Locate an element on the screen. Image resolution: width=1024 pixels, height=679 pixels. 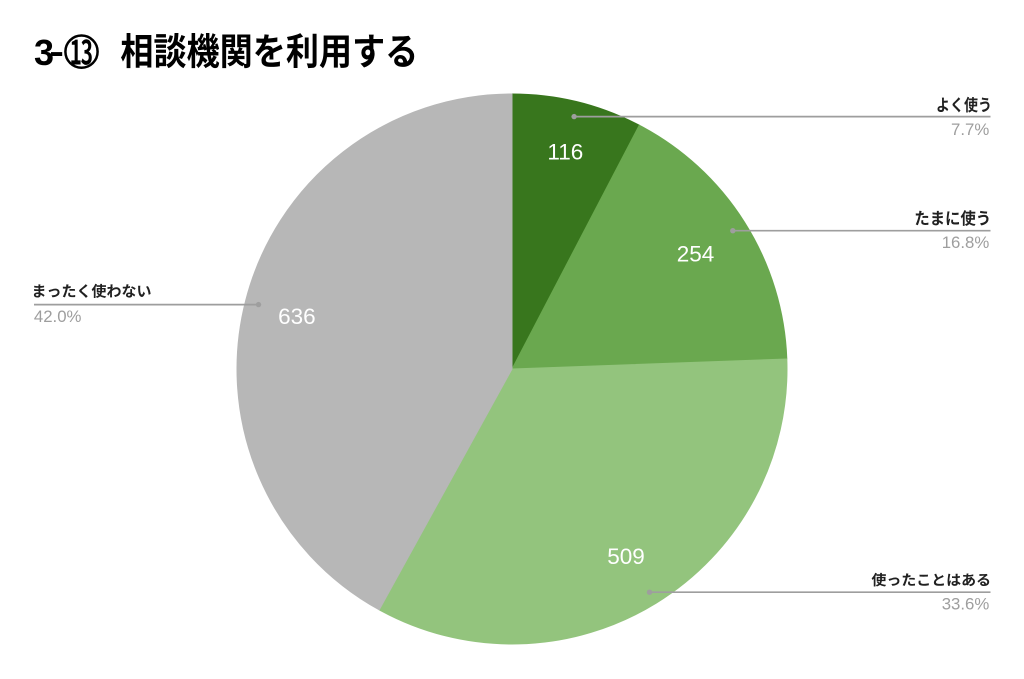
svg-text: 7.7% is located at coordinates (970, 129).